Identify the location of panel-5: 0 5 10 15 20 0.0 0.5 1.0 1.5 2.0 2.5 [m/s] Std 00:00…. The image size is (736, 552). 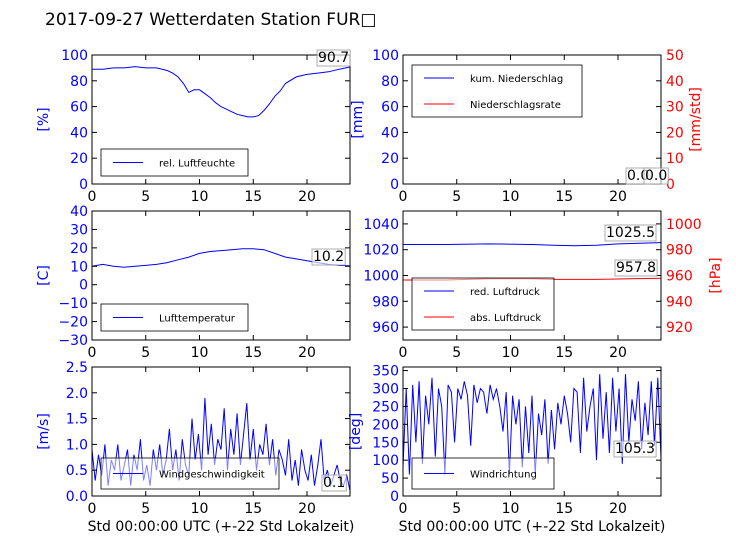
(195, 447).